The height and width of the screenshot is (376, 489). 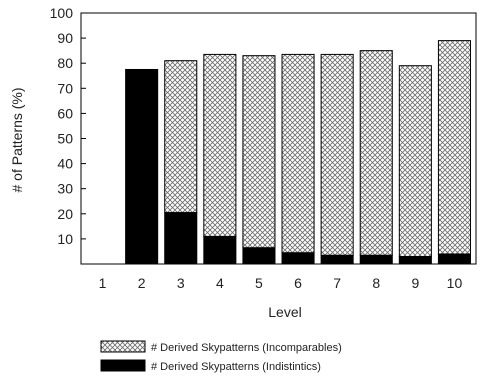 I want to click on legend-label: # Derived Skypatterns (Incomparables), so click(x=246, y=348).